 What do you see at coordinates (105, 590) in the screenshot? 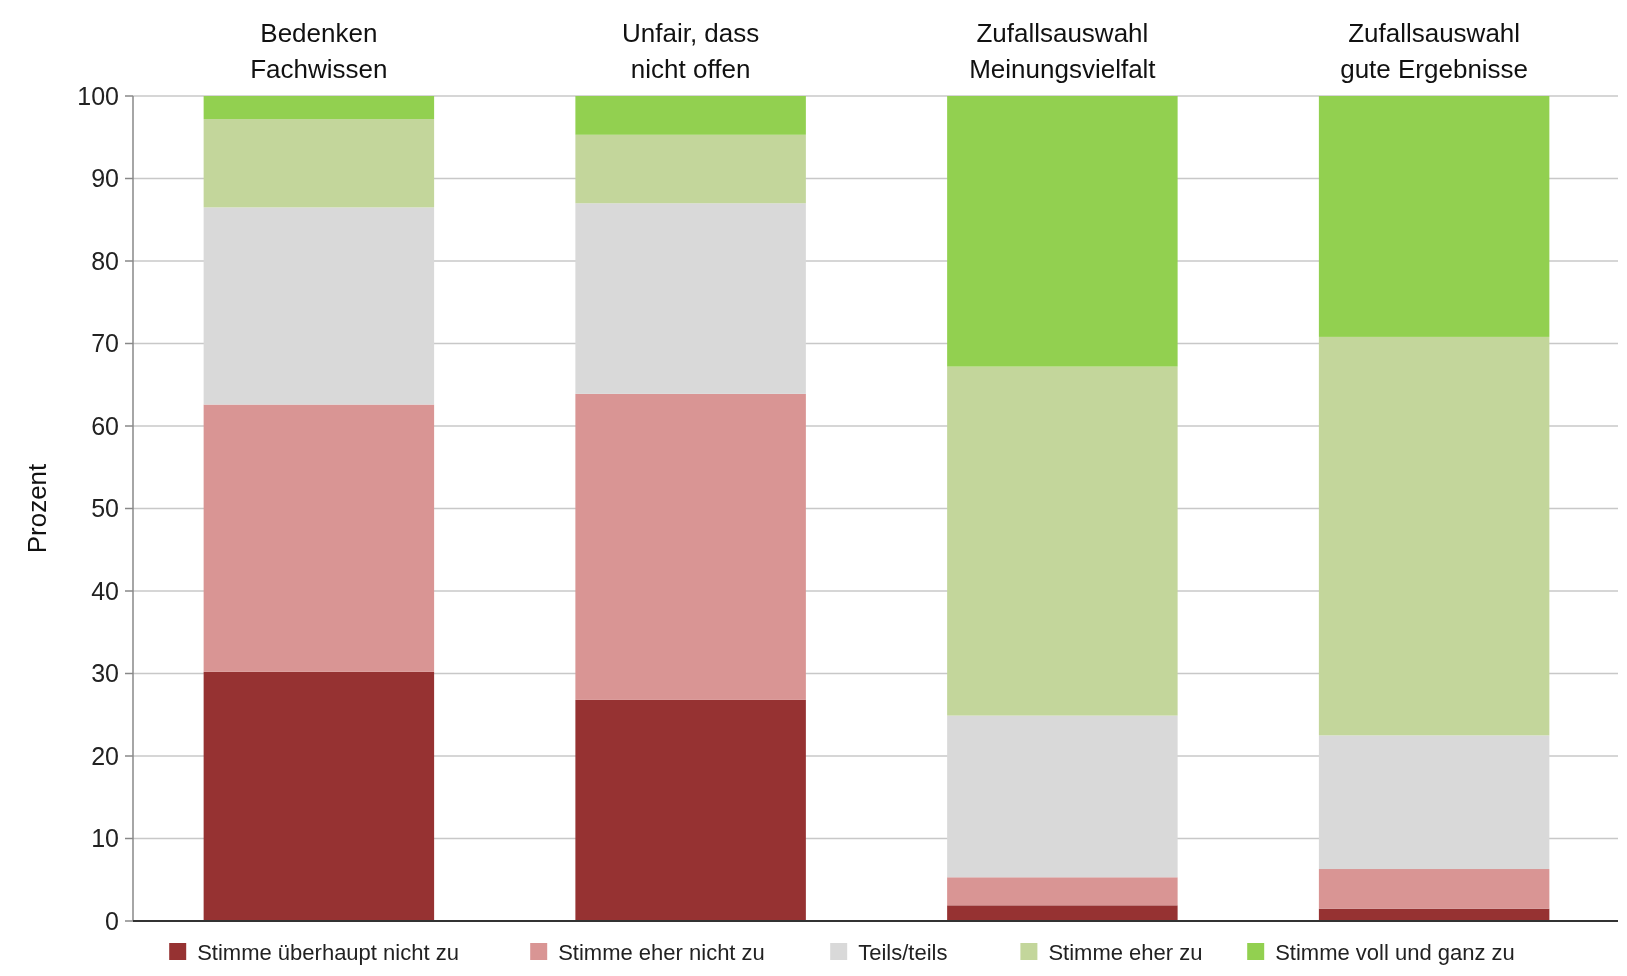
I see `y-tick-label: 40` at bounding box center [105, 590].